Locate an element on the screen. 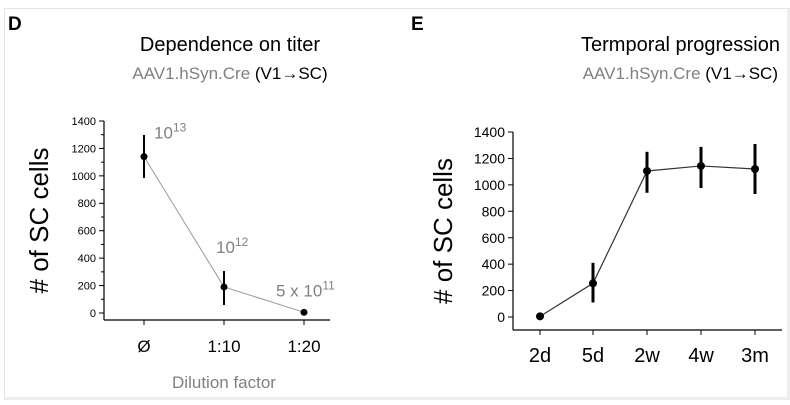 This screenshot has width=790, height=405. panel-label-d: D is located at coordinates (15, 24).